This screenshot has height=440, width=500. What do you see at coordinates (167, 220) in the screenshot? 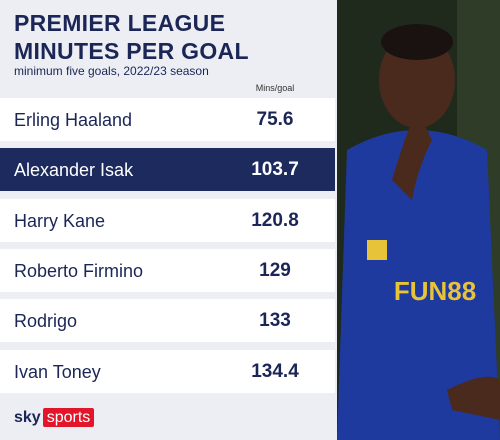
I see `table-row: Harry Kane 120.8` at bounding box center [167, 220].